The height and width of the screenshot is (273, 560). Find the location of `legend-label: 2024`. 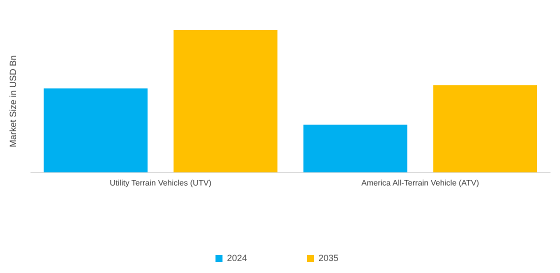

legend-label: 2024 is located at coordinates (237, 257).